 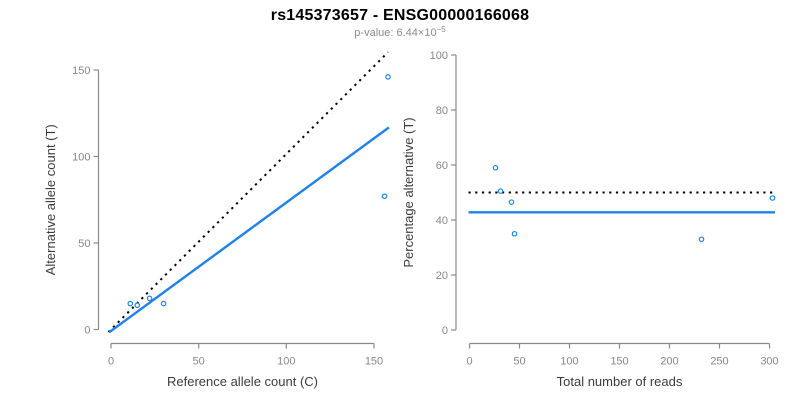 What do you see at coordinates (286, 362) in the screenshot?
I see `plot1-x-tick-label: 100` at bounding box center [286, 362].